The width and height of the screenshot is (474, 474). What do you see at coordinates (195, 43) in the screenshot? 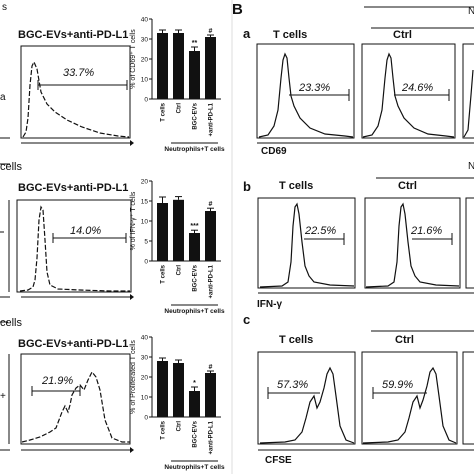
I see `bar-sig-1-2: **` at bounding box center [195, 43].